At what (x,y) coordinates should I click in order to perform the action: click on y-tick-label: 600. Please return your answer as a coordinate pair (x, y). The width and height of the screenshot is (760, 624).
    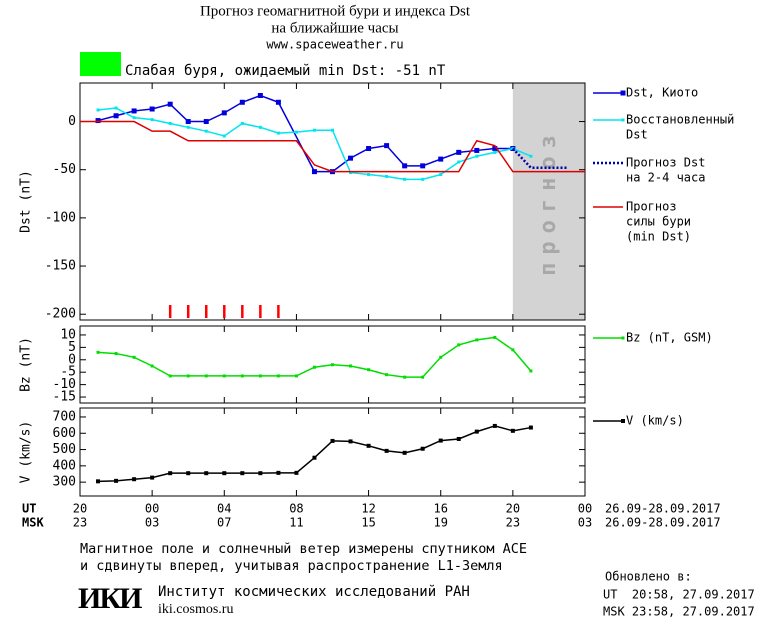
    Looking at the image, I should click on (64, 433).